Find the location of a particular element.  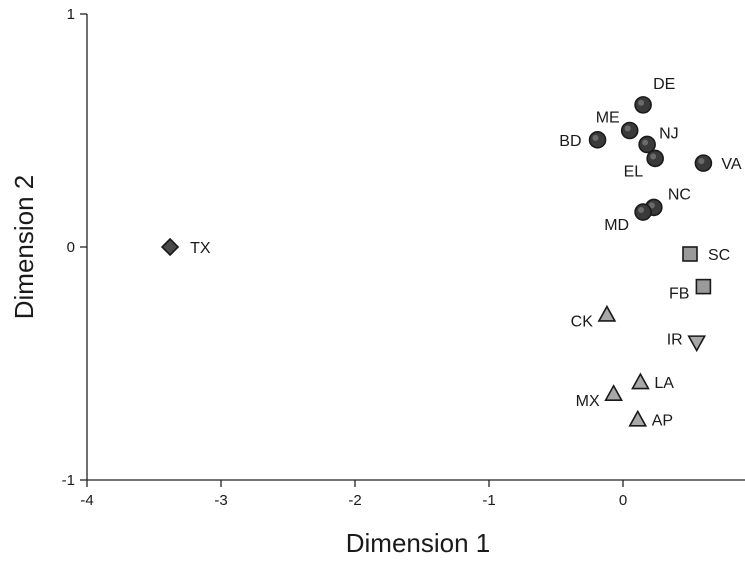

data-point-mx: MX is located at coordinates (599, 397).